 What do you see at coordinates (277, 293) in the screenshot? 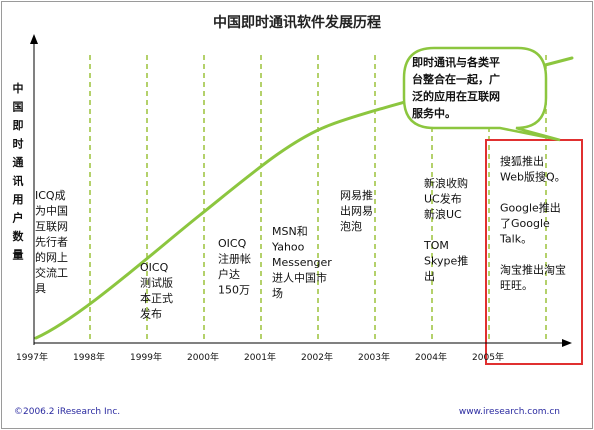
I see `annotation-line: 场` at bounding box center [277, 293].